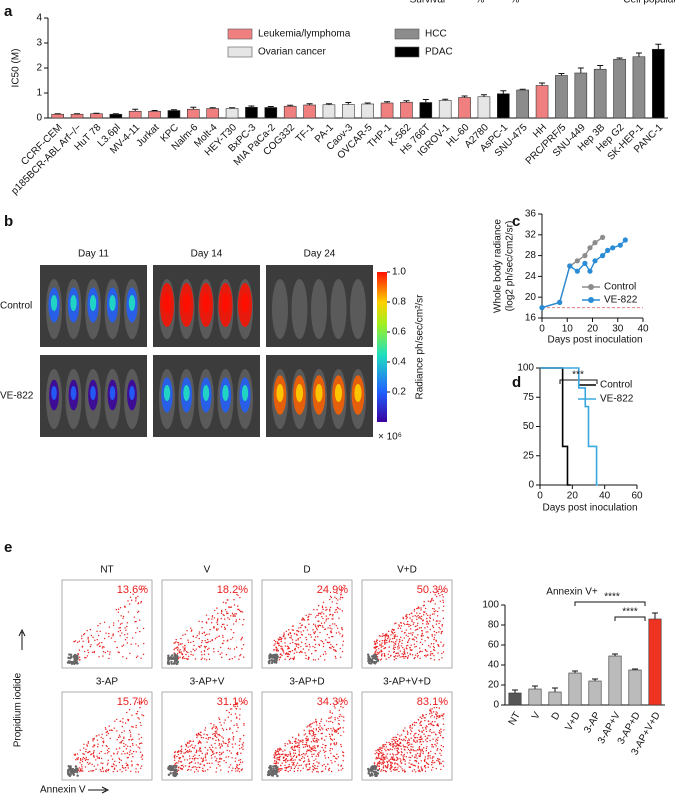 The height and width of the screenshot is (799, 675). What do you see at coordinates (132, 393) in the screenshot?
I see `signal` at bounding box center [132, 393].